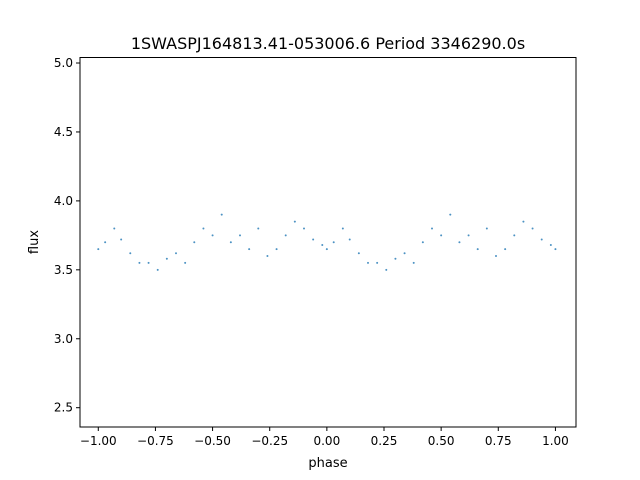  I want to click on y-tick-label: 5.0, so click(63, 63).